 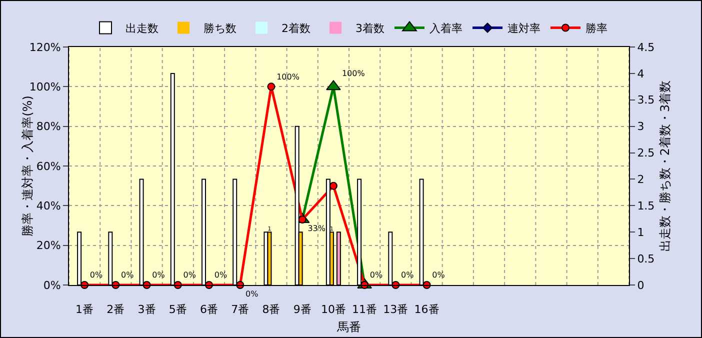 What do you see at coordinates (395, 309) in the screenshot?
I see `x-tick-label: 13番` at bounding box center [395, 309].